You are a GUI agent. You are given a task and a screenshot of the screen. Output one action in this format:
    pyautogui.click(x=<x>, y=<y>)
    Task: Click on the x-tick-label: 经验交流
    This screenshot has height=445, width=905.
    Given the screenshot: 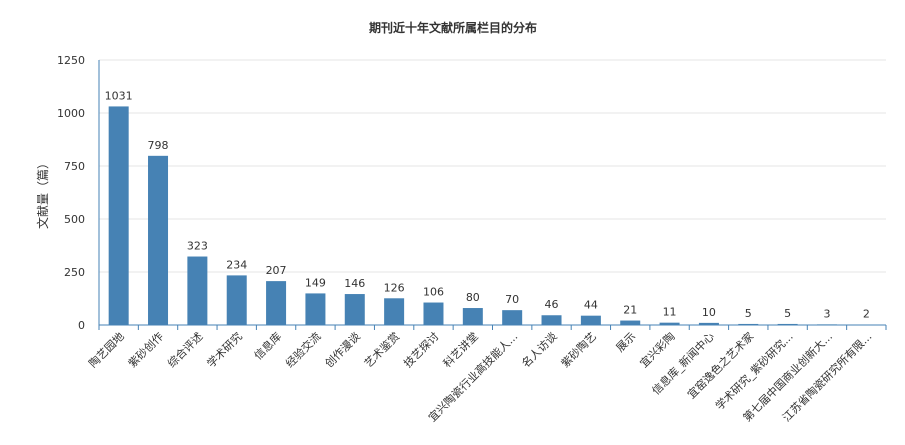 What is the action you would take?
    pyautogui.click(x=303, y=349)
    